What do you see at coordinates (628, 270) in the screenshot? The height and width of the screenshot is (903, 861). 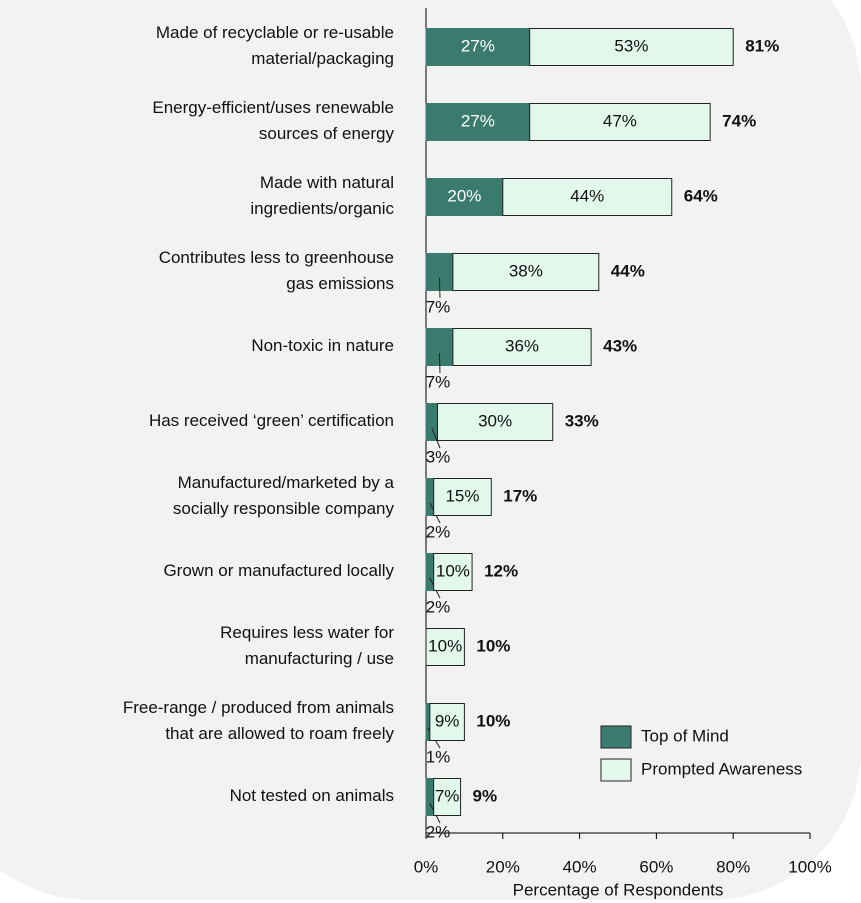 I see `total-label: 44%` at bounding box center [628, 270].